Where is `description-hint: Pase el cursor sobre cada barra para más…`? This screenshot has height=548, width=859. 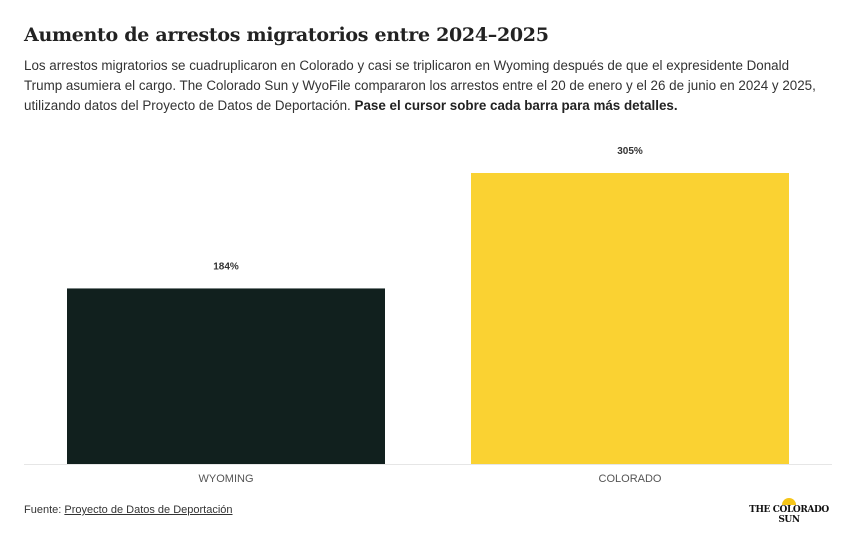
description-hint: Pase el cursor sobre cada barra para más… is located at coordinates (516, 105).